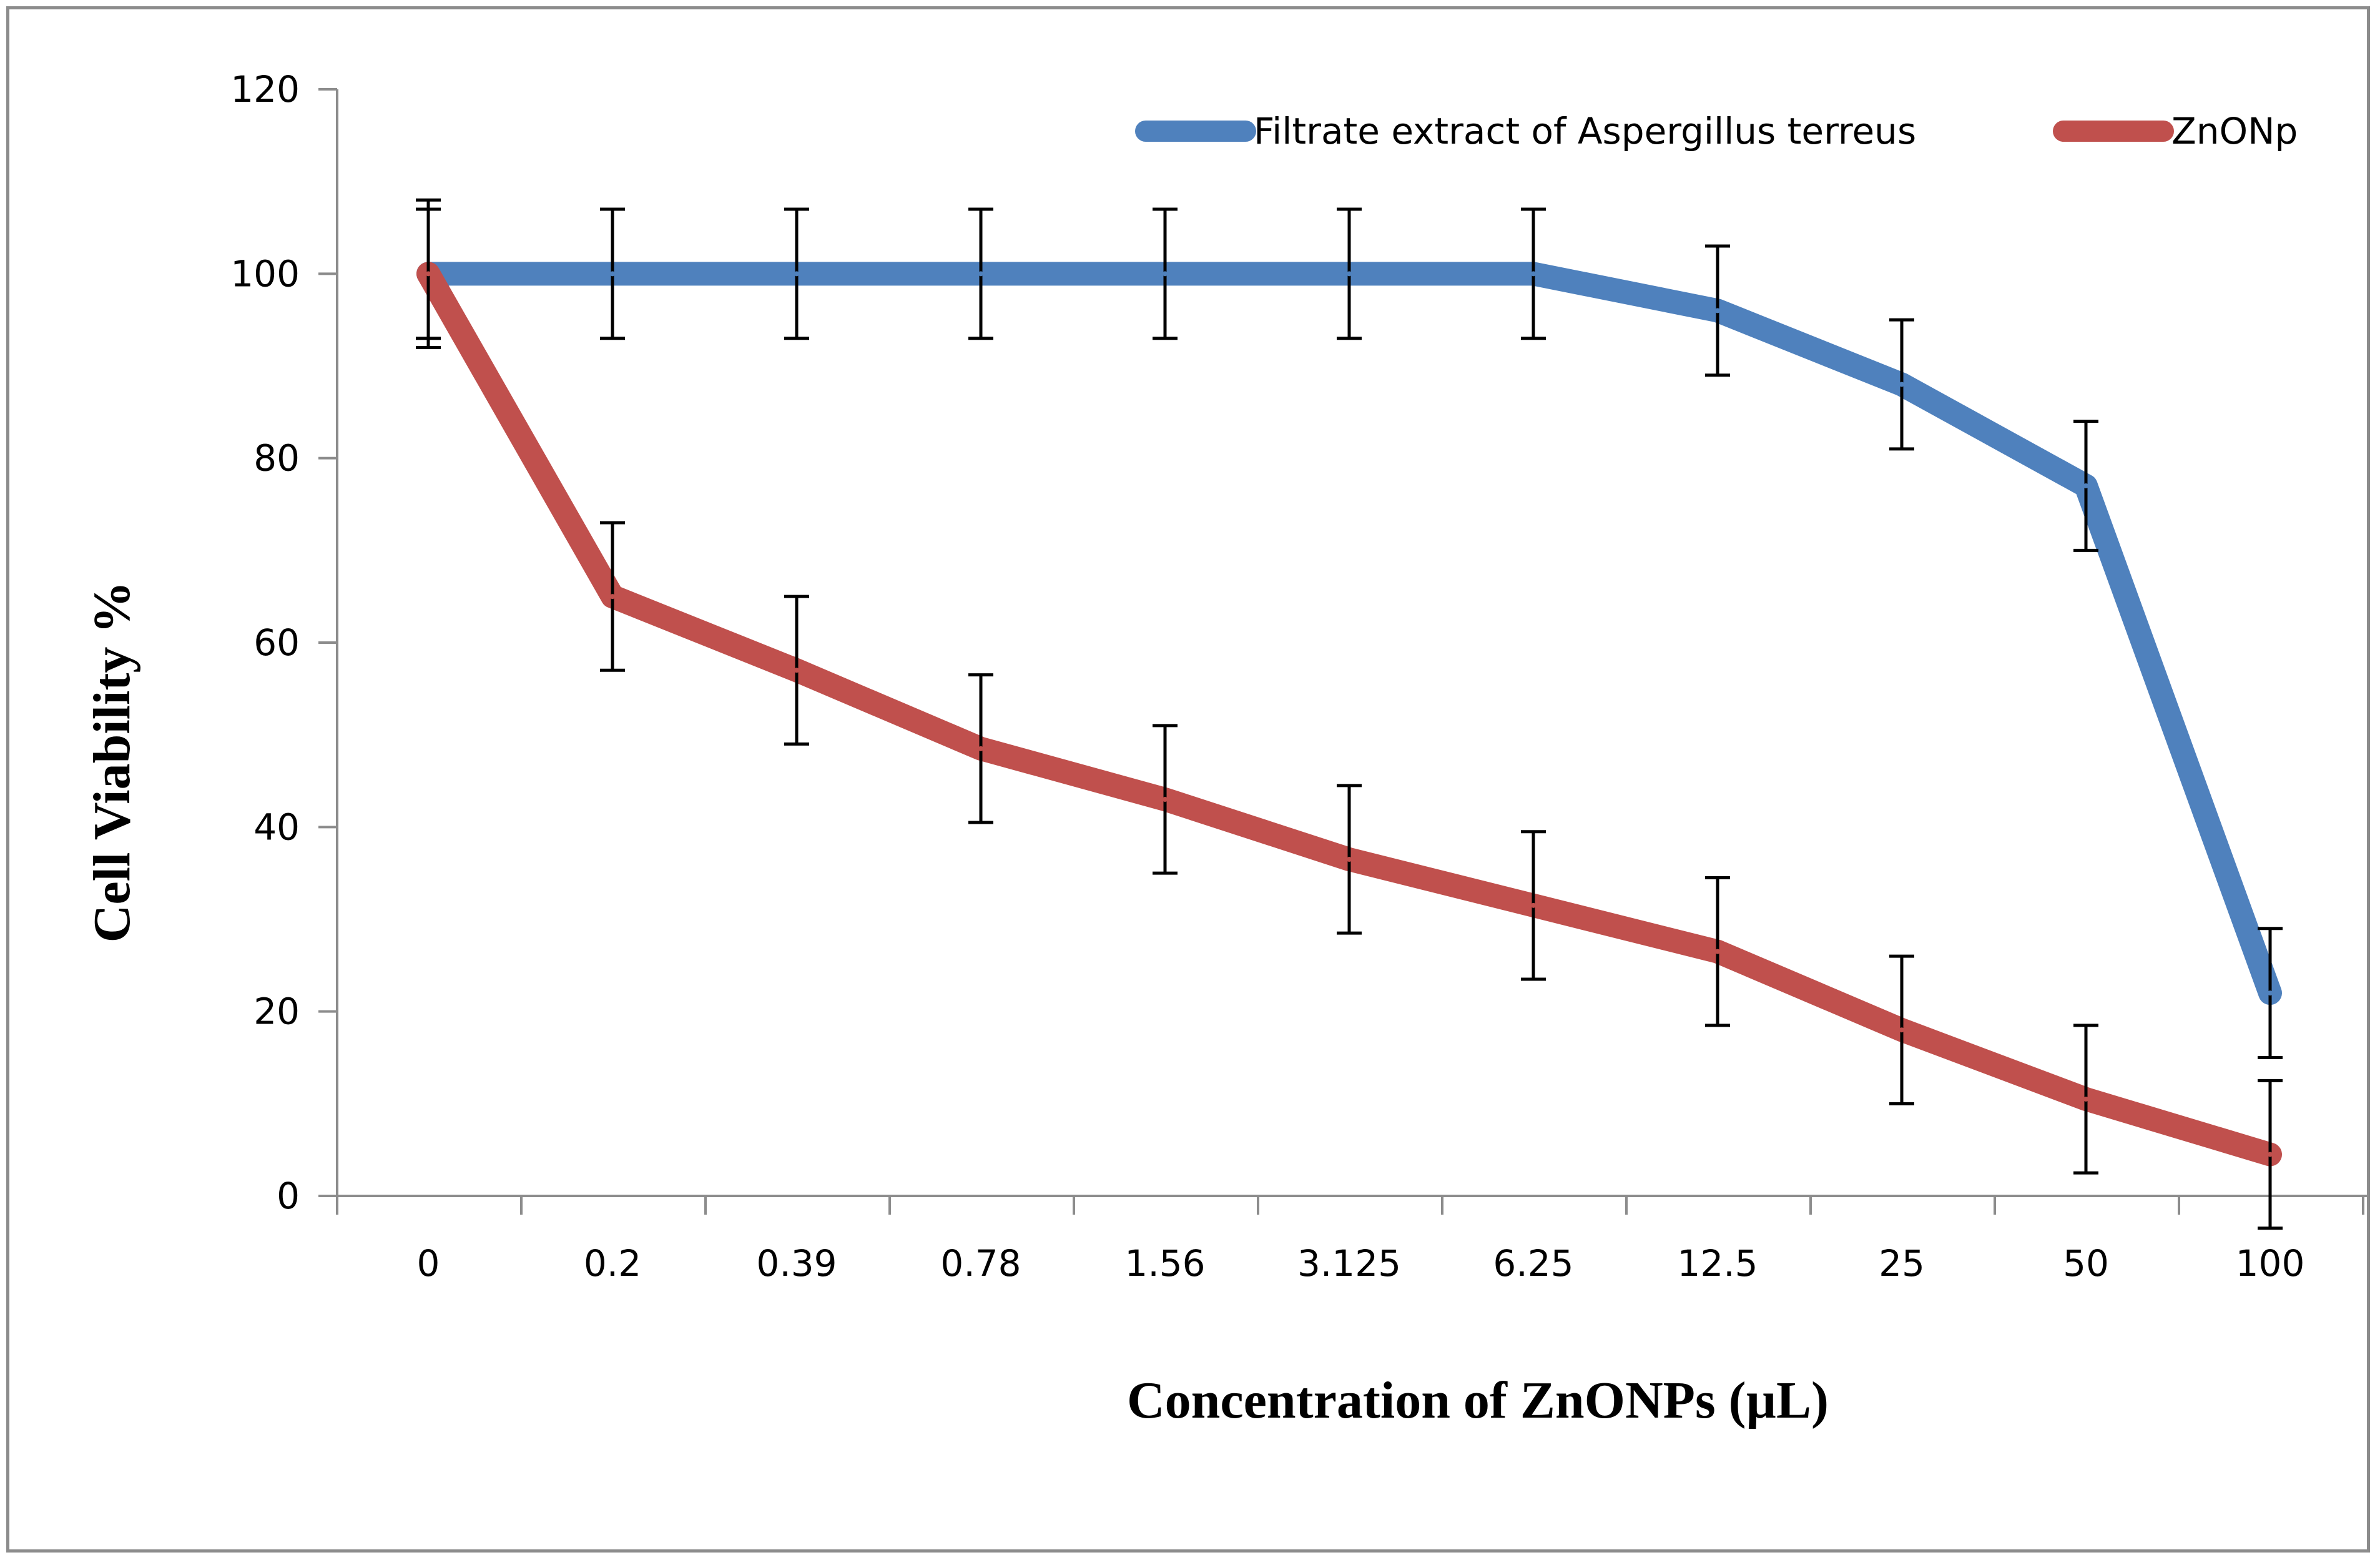 The height and width of the screenshot is (1565, 2380). What do you see at coordinates (1478, 1400) in the screenshot?
I see `x-axis-title: Concentration of ZnONPs (µL)` at bounding box center [1478, 1400].